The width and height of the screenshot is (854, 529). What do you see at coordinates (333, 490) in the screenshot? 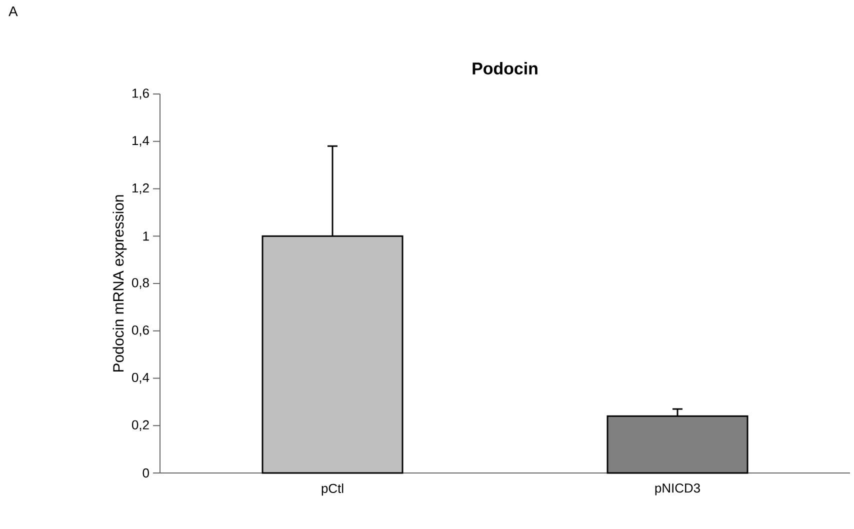
I see `x-tick-label: pCtl` at bounding box center [333, 490].